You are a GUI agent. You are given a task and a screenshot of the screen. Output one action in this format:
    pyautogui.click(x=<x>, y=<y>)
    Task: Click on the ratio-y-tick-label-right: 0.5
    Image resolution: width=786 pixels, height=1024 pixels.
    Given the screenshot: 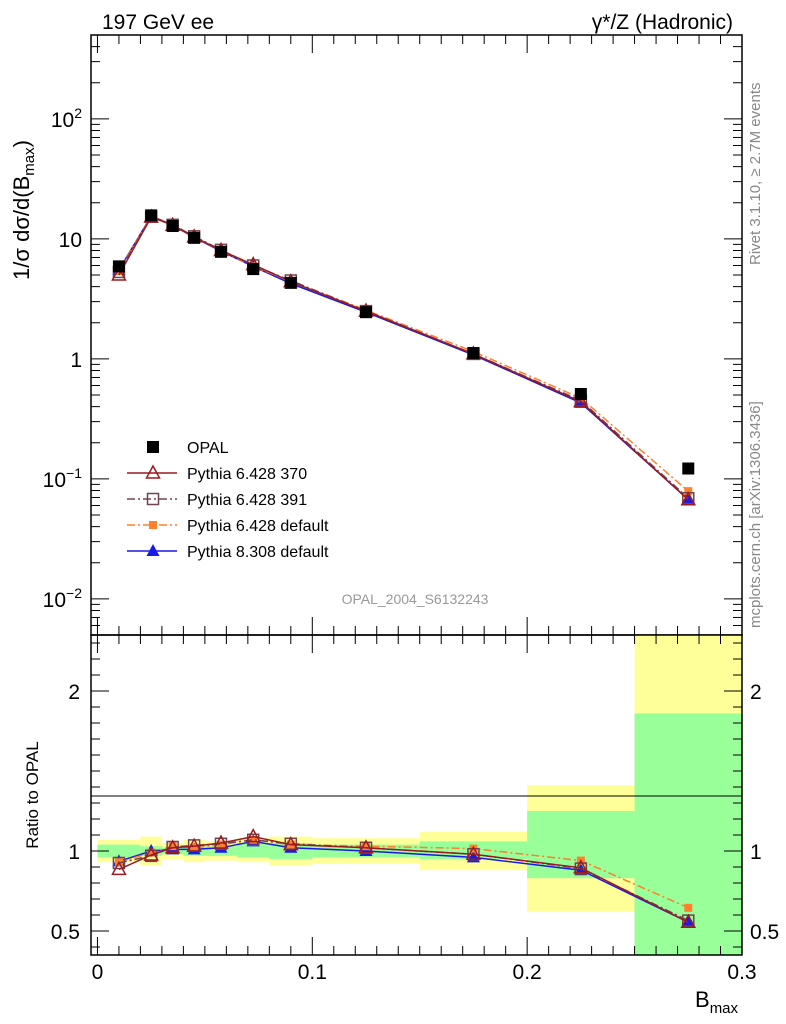 What is the action you would take?
    pyautogui.click(x=764, y=932)
    